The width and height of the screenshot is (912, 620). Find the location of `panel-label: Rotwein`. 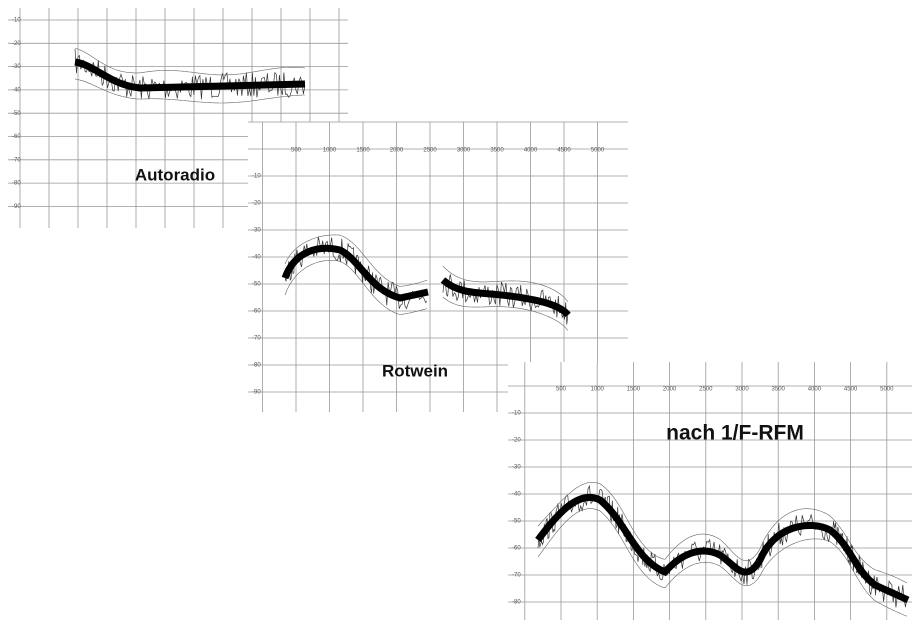

panel-label: Rotwein is located at coordinates (415, 370).